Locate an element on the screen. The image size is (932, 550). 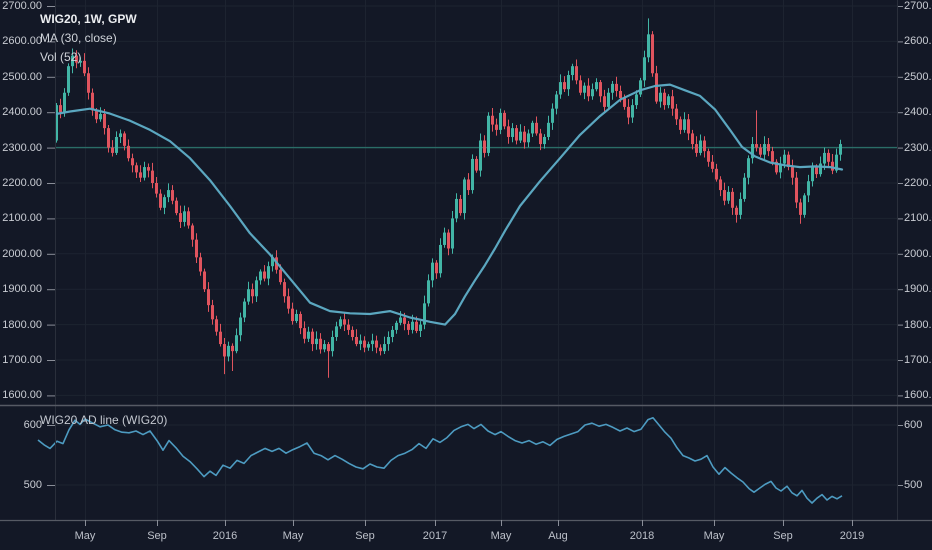
ad-line-path is located at coordinates (440, 460).